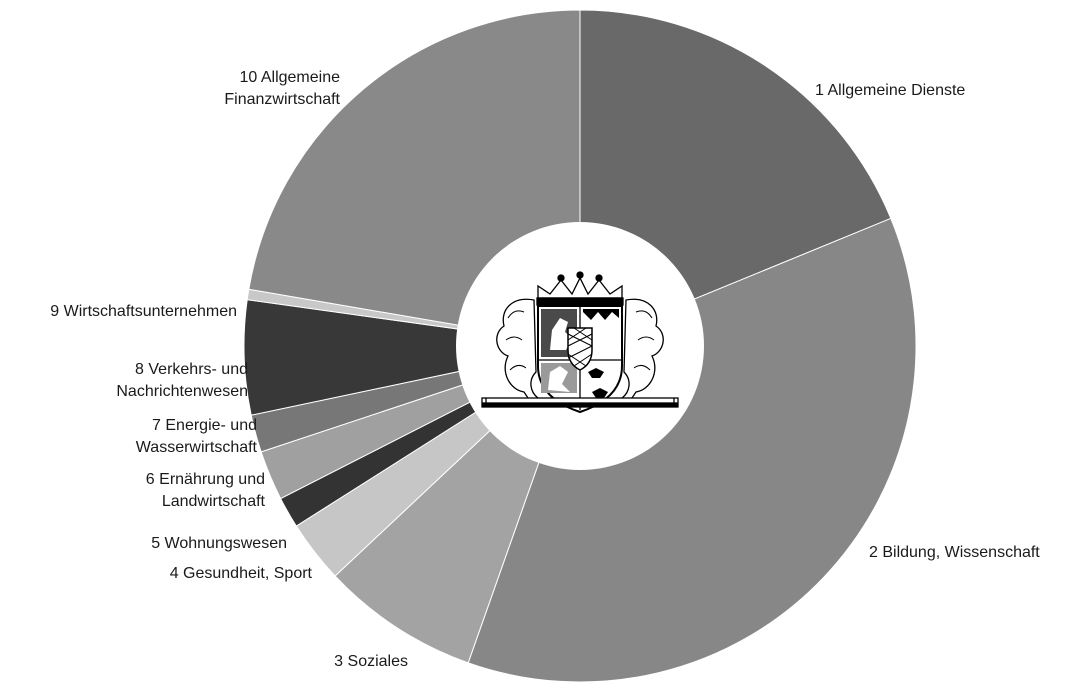  I want to click on slice-label-line: Landwirtschaft, so click(214, 501).